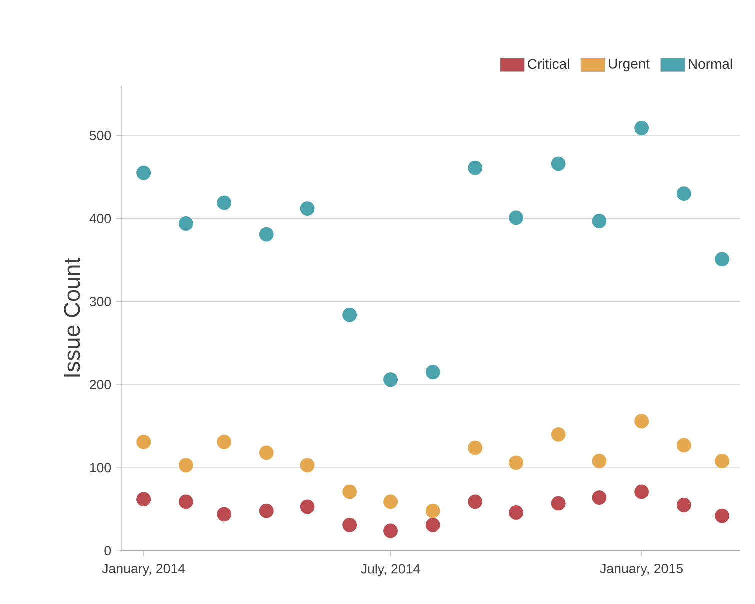 The image size is (755, 604). Describe the element at coordinates (641, 570) in the screenshot. I see `x-tick-label: January, 2015` at that location.